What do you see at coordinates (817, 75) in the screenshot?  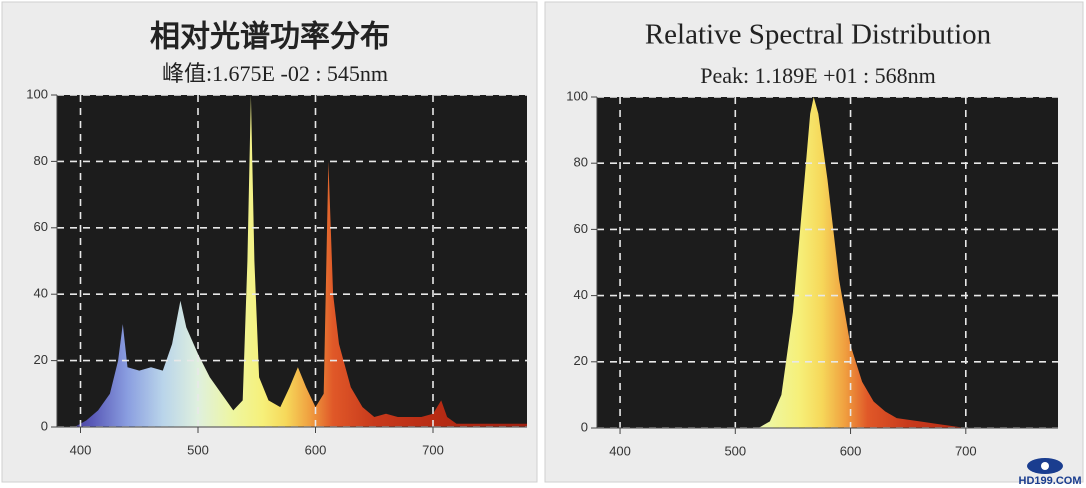 I see `chart-subtitle: Peak: 1.189E +01 : 568nm` at bounding box center [817, 75].